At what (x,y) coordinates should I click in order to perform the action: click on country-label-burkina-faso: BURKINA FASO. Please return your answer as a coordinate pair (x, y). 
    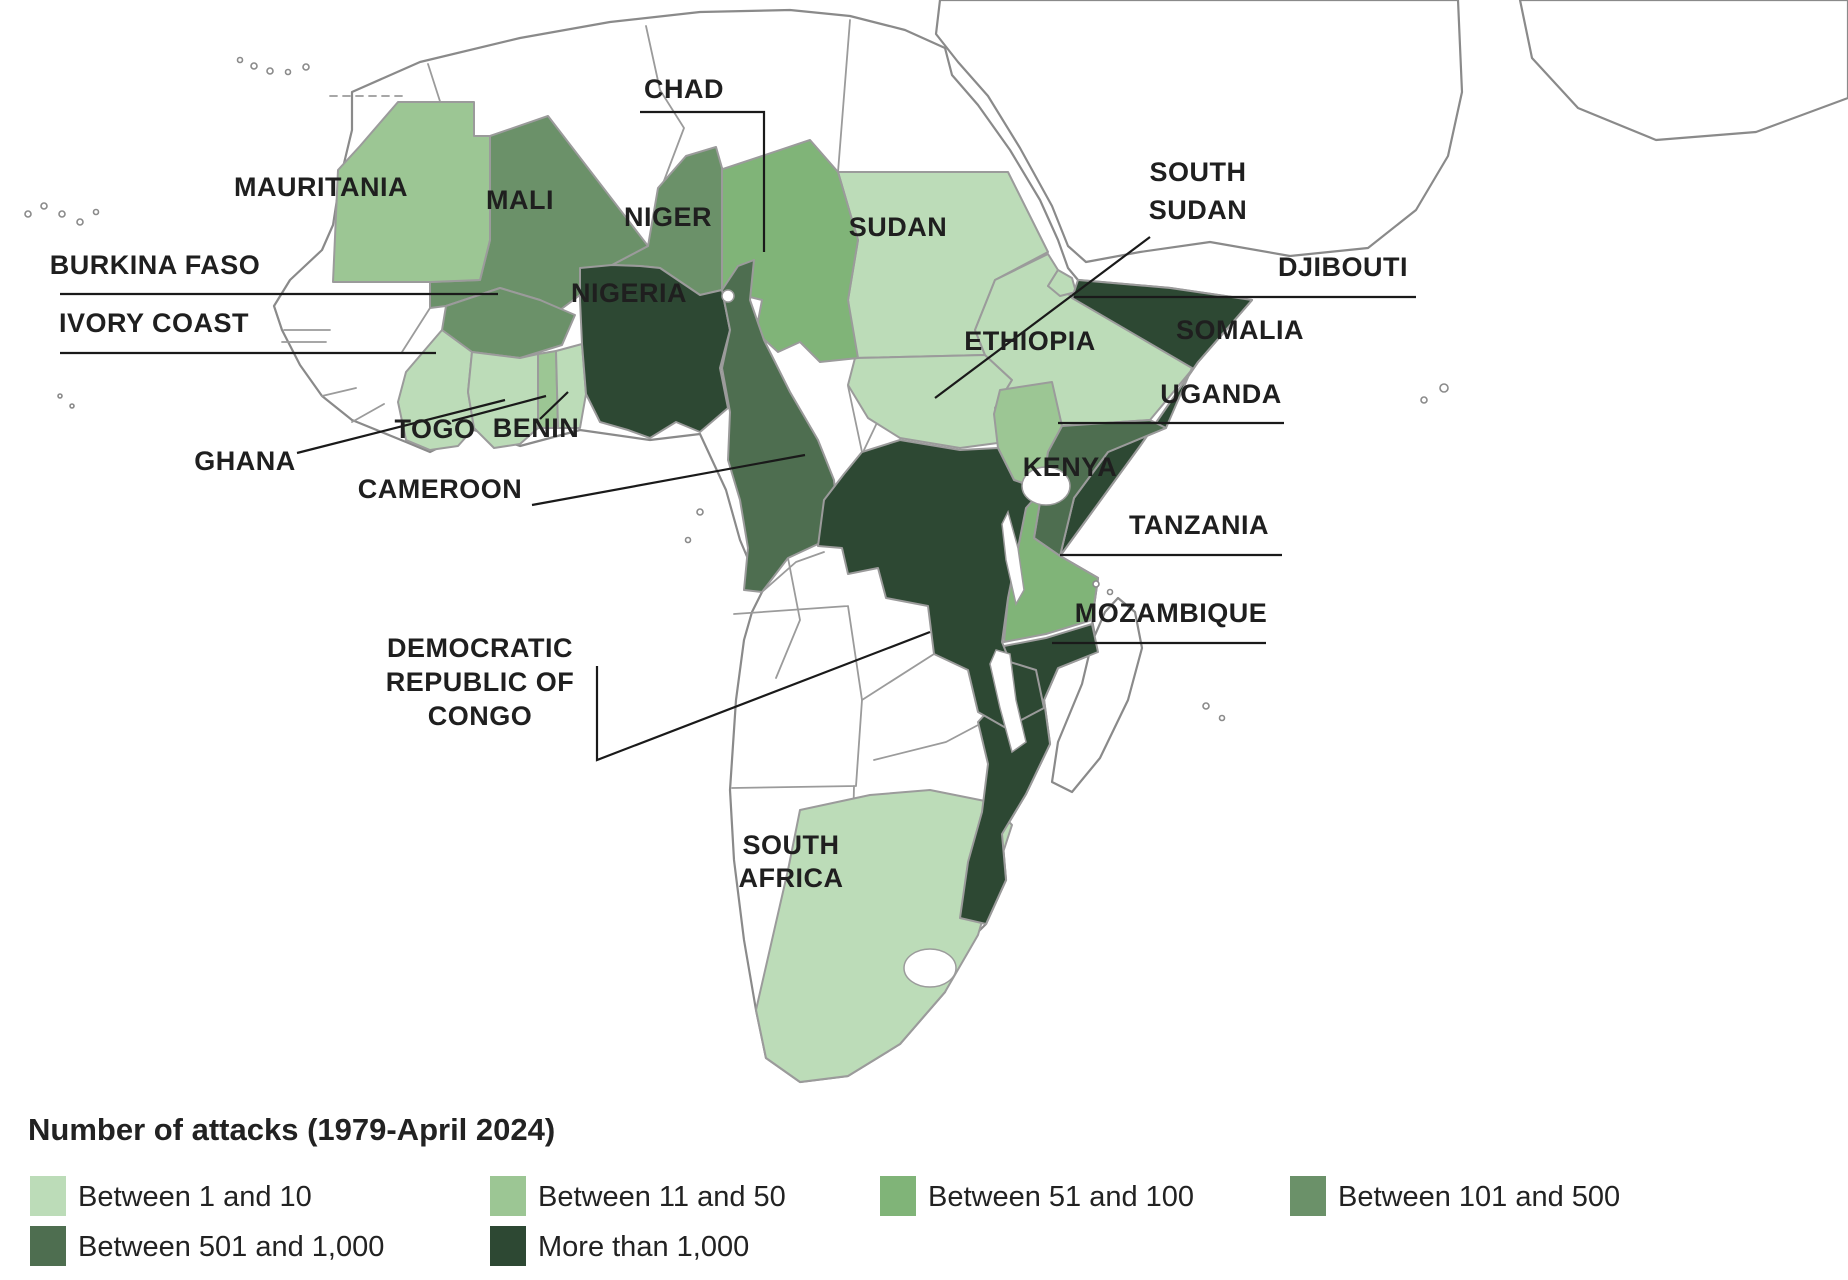
    Looking at the image, I should click on (155, 265).